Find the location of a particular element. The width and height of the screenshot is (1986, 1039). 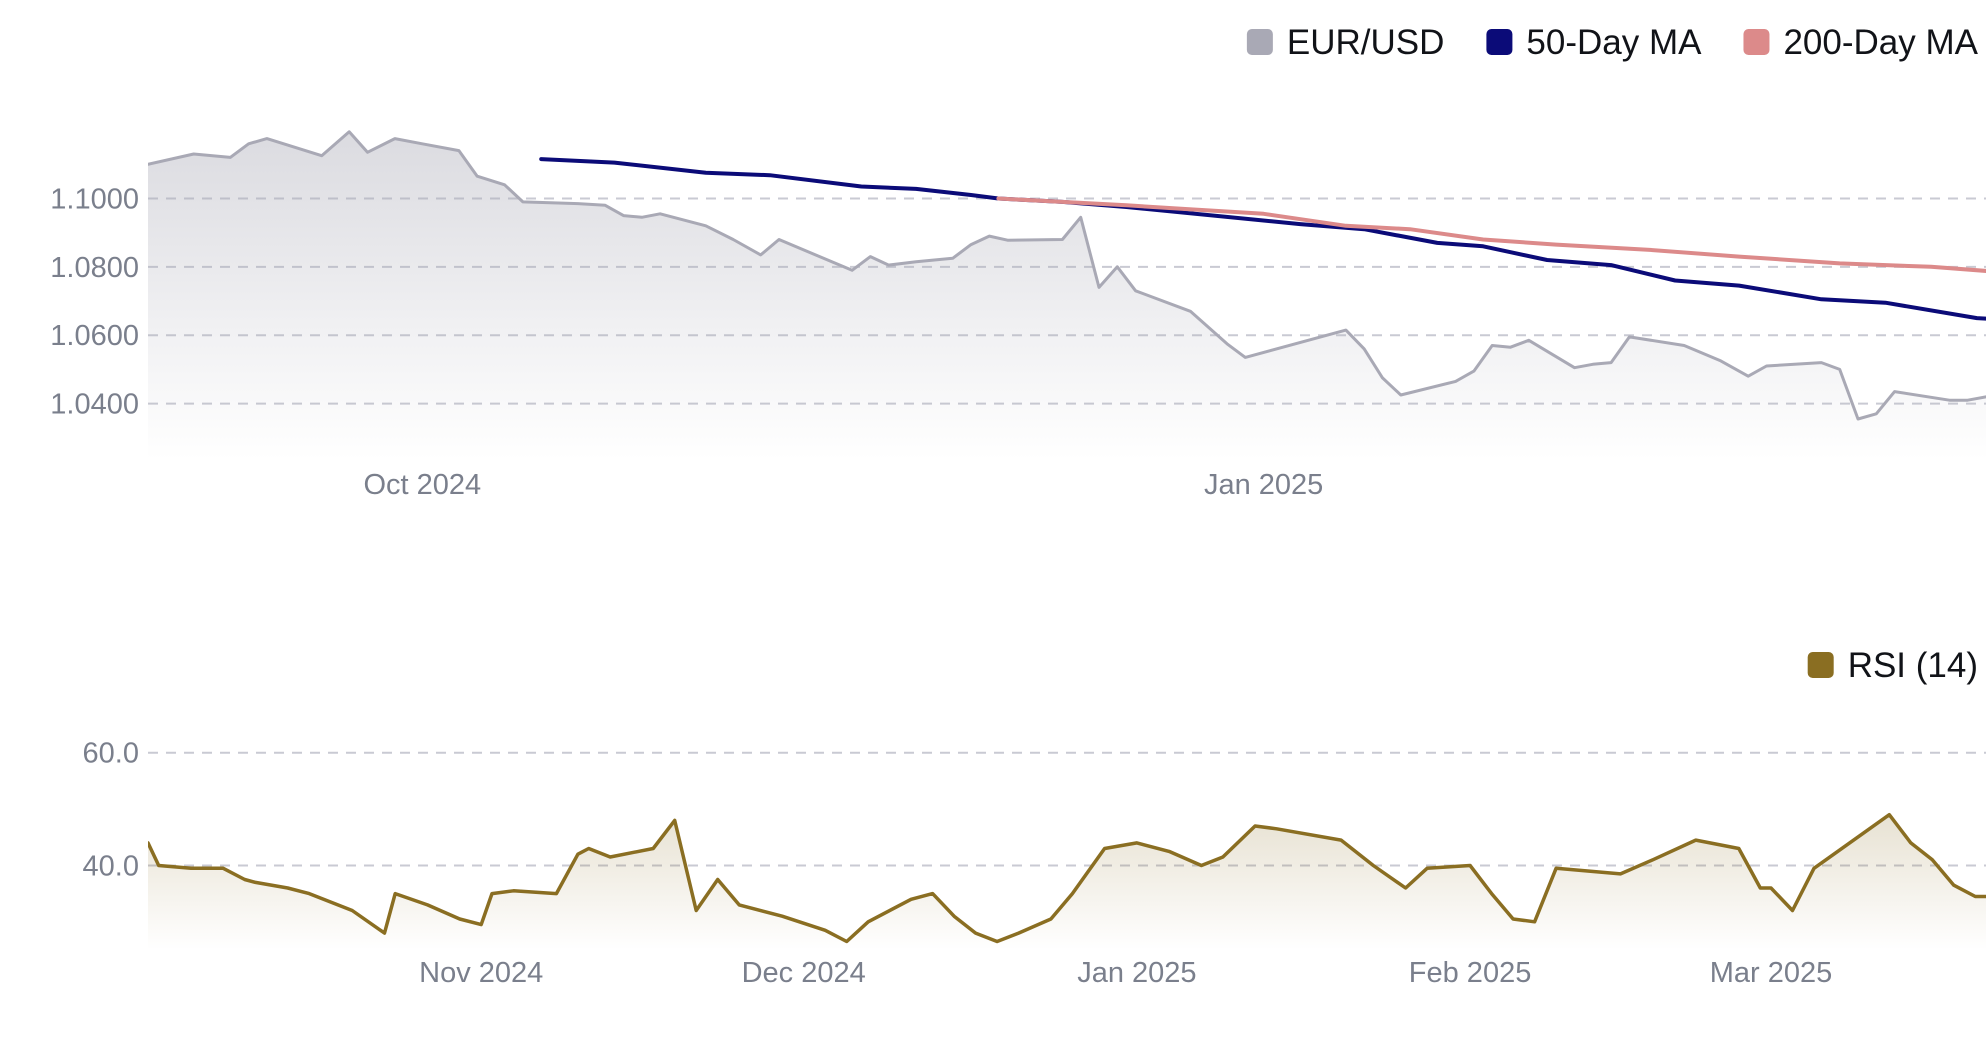

y-tick-label: 40.0 is located at coordinates (111, 866).